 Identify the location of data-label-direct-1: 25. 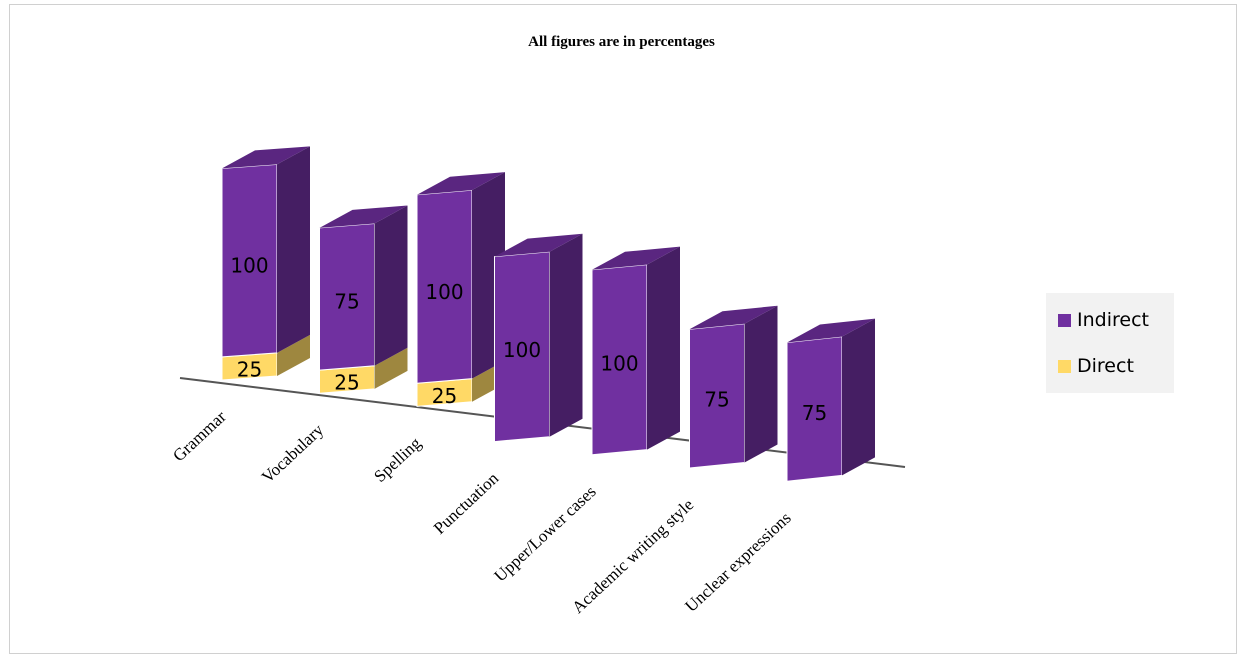
(346, 383).